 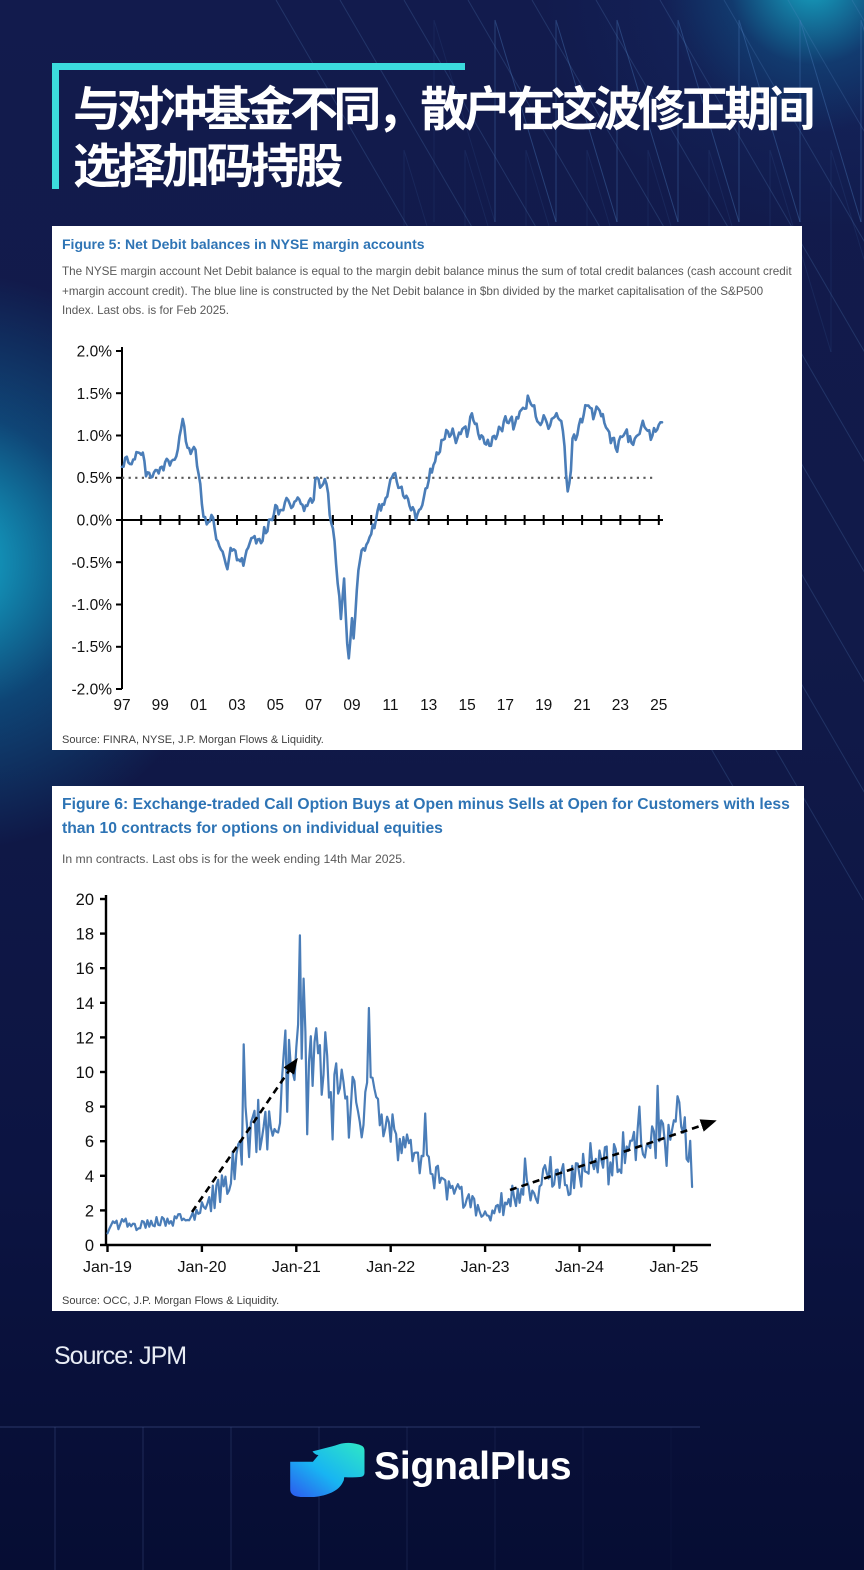 What do you see at coordinates (85, 1073) in the screenshot?
I see `svg-text: 10` at bounding box center [85, 1073].